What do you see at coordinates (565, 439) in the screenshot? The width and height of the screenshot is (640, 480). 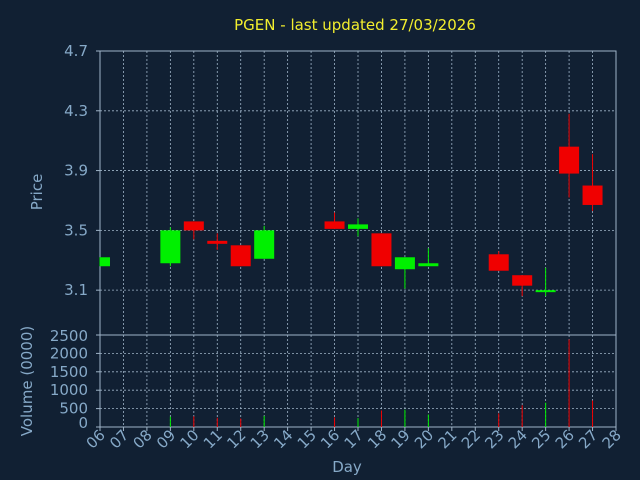 I see `x-tick-label: 26` at bounding box center [565, 439].